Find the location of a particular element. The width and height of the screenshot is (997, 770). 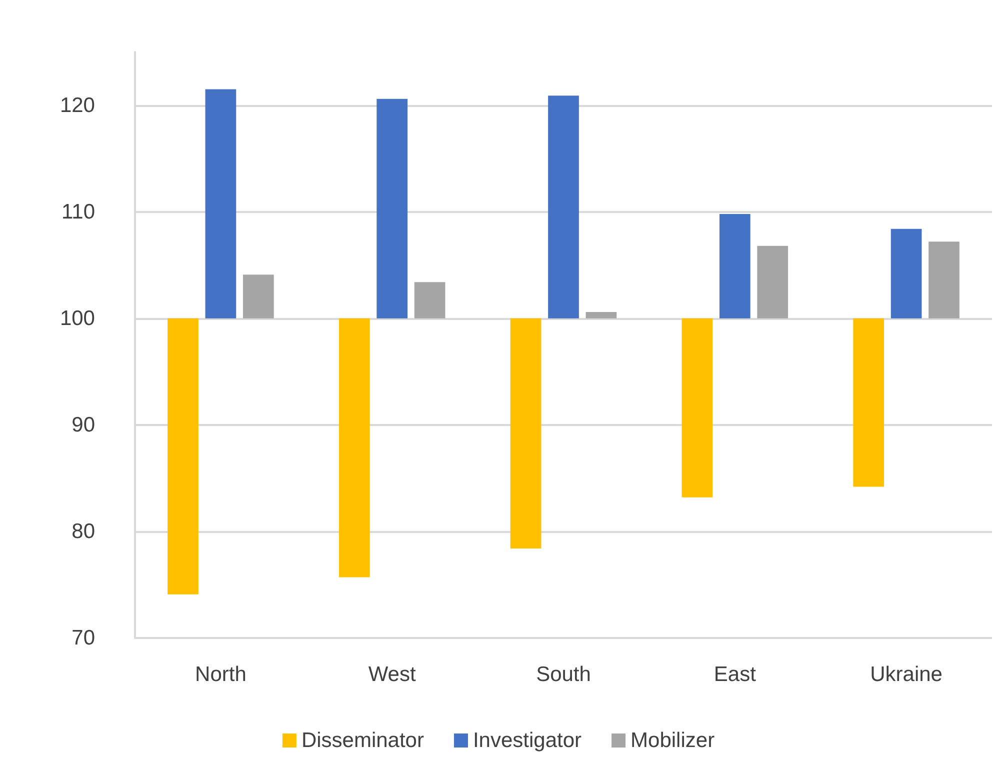

y-tick-label: 110 is located at coordinates (78, 212).